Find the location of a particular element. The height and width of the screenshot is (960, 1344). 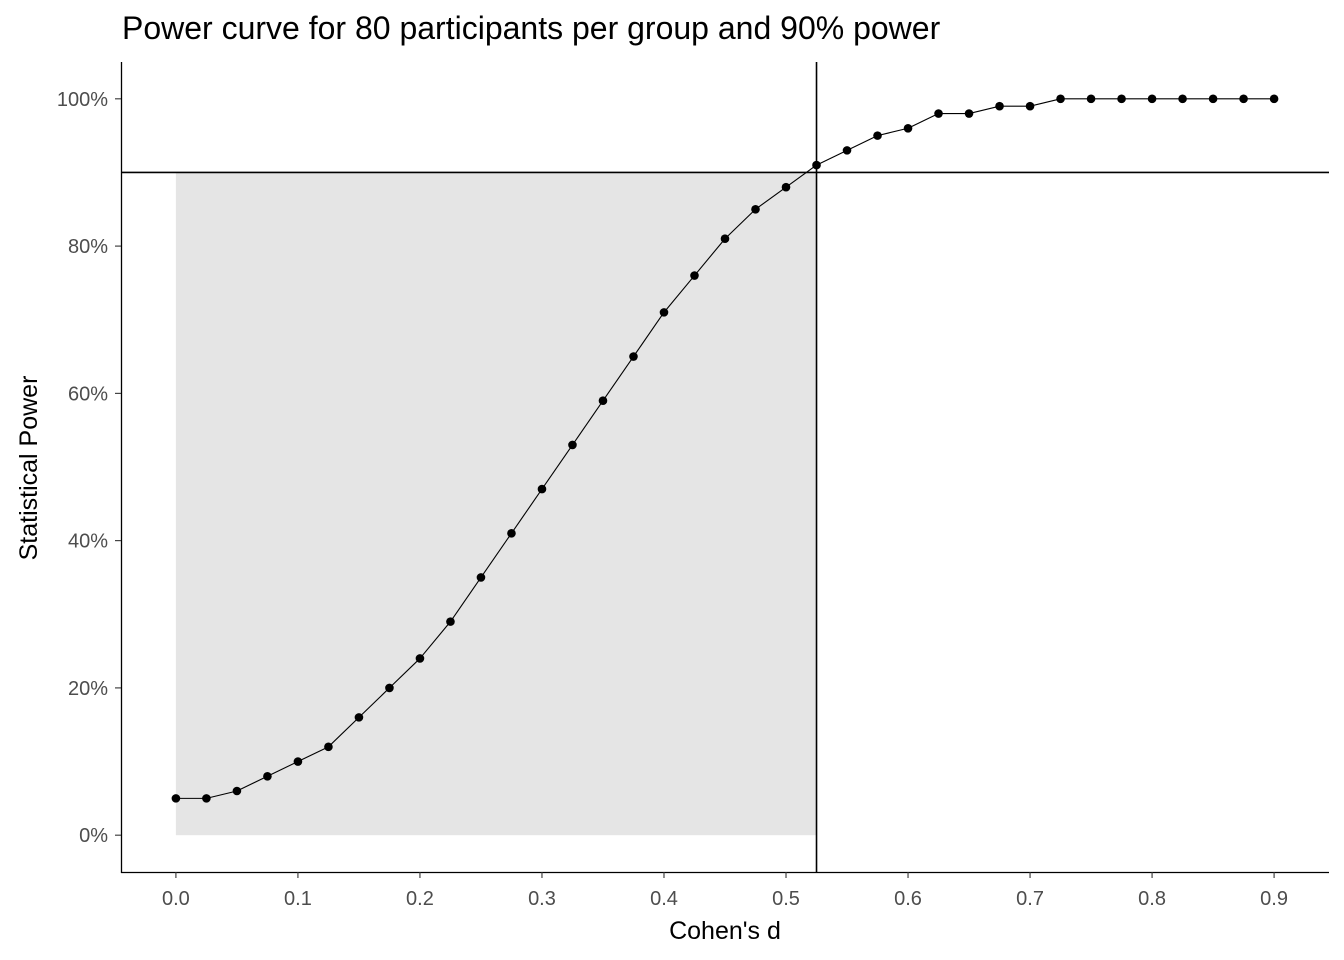

y-tick-label: 0% is located at coordinates (93, 836).